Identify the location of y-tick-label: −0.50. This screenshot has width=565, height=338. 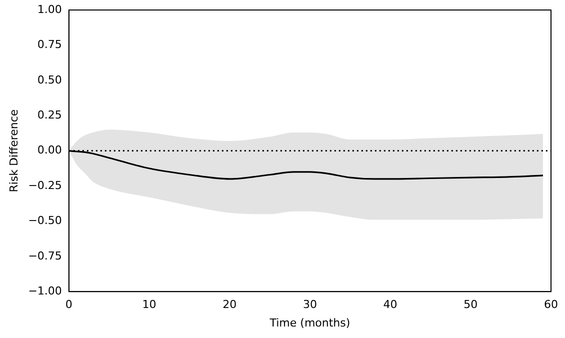
(45, 221).